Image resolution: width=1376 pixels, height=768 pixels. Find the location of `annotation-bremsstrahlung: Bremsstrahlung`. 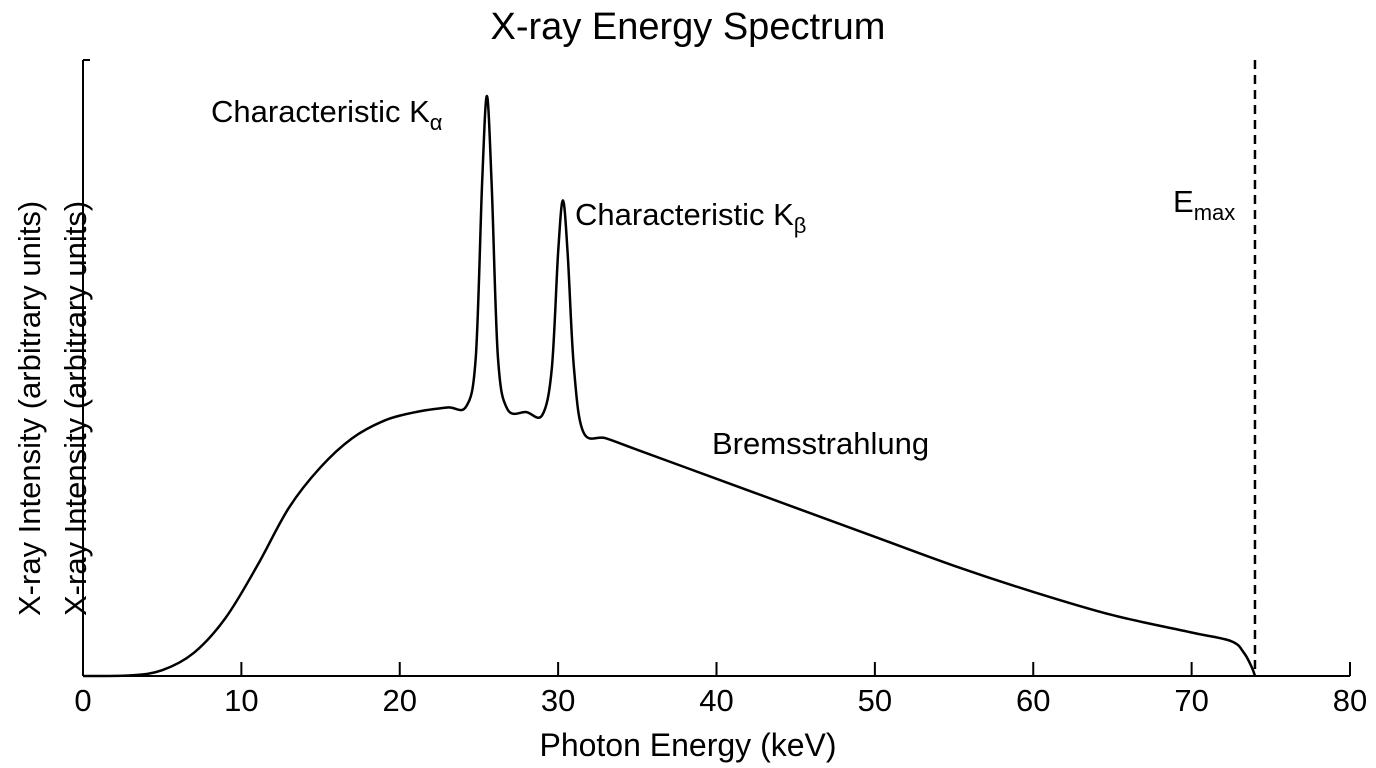

annotation-bremsstrahlung: Bremsstrahlung is located at coordinates (821, 443).